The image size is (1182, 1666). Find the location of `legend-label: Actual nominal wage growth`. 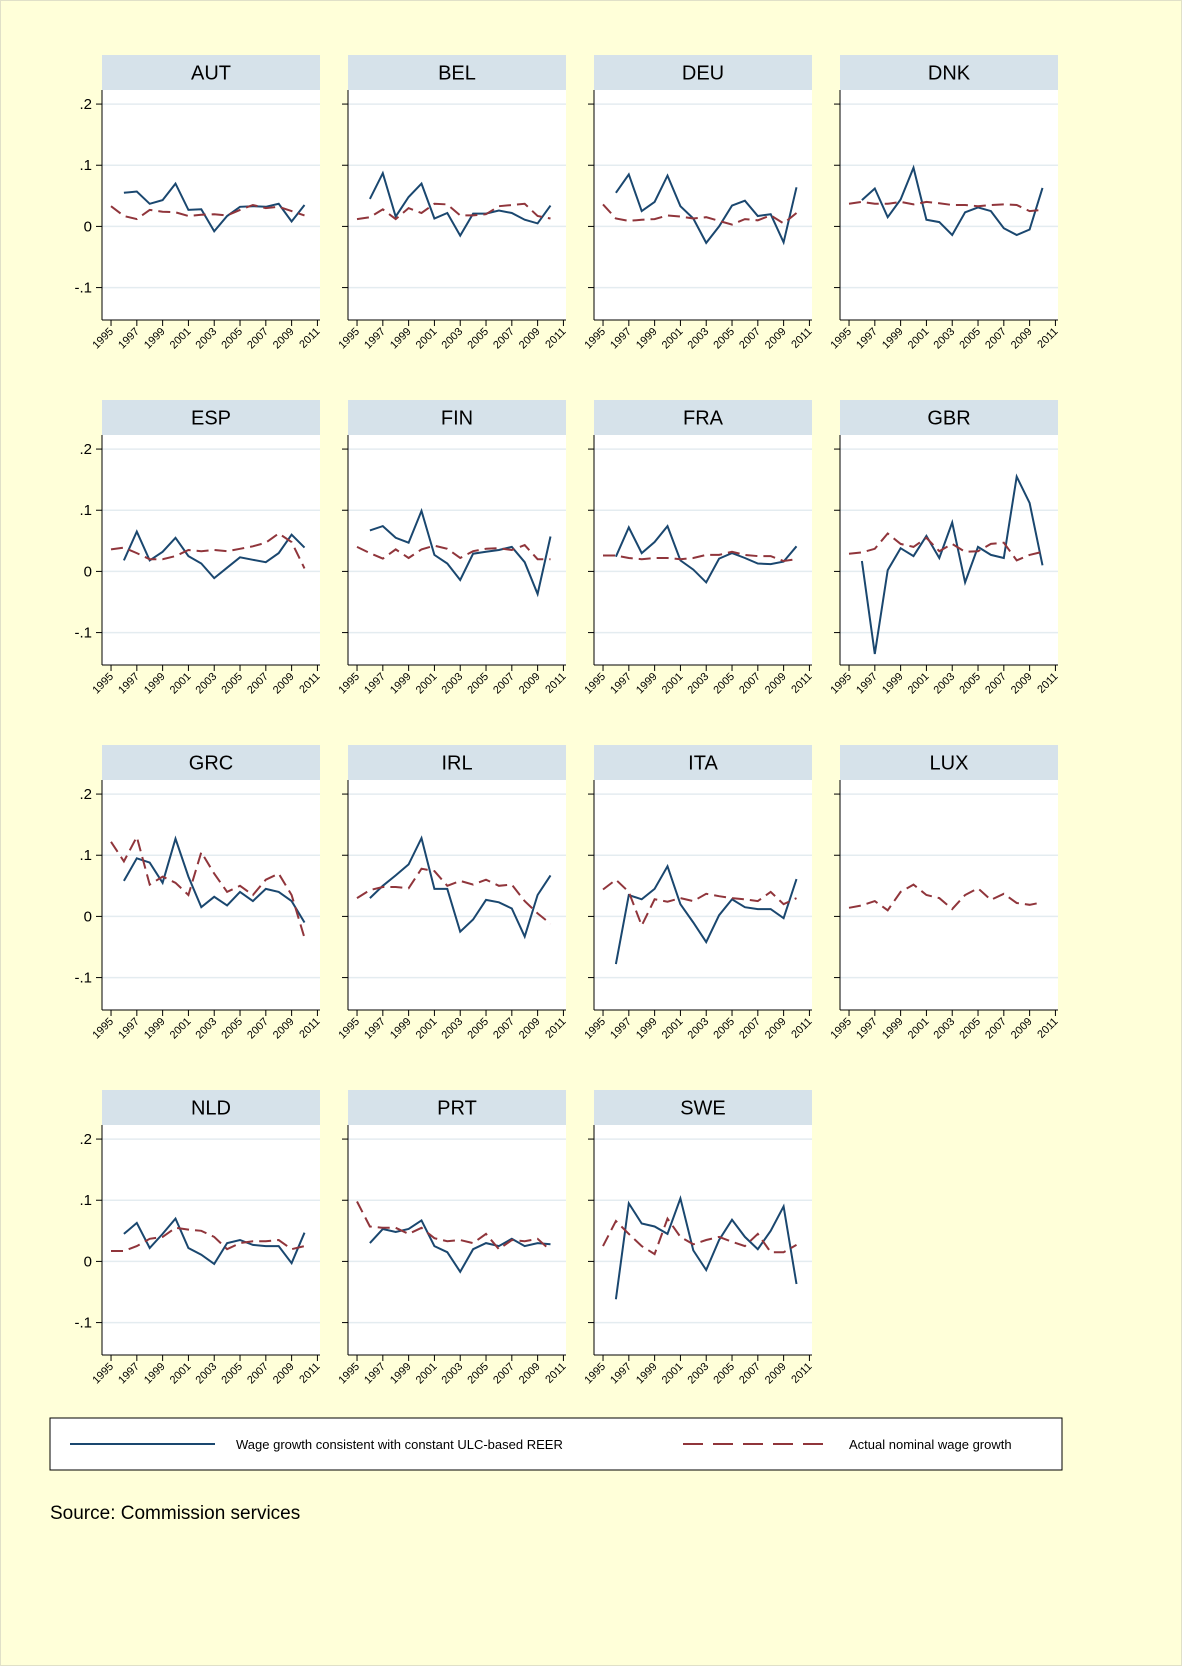

legend-label: Actual nominal wage growth is located at coordinates (930, 1444).